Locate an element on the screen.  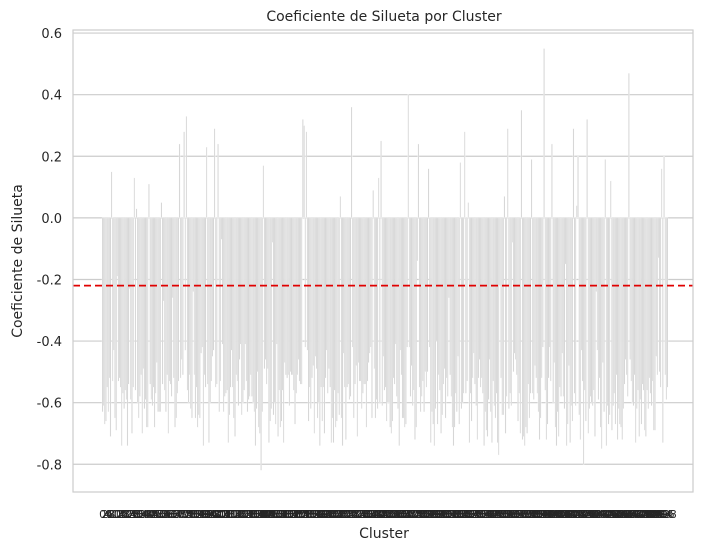
x-tick-label: 458 is located at coordinates (621, 514).